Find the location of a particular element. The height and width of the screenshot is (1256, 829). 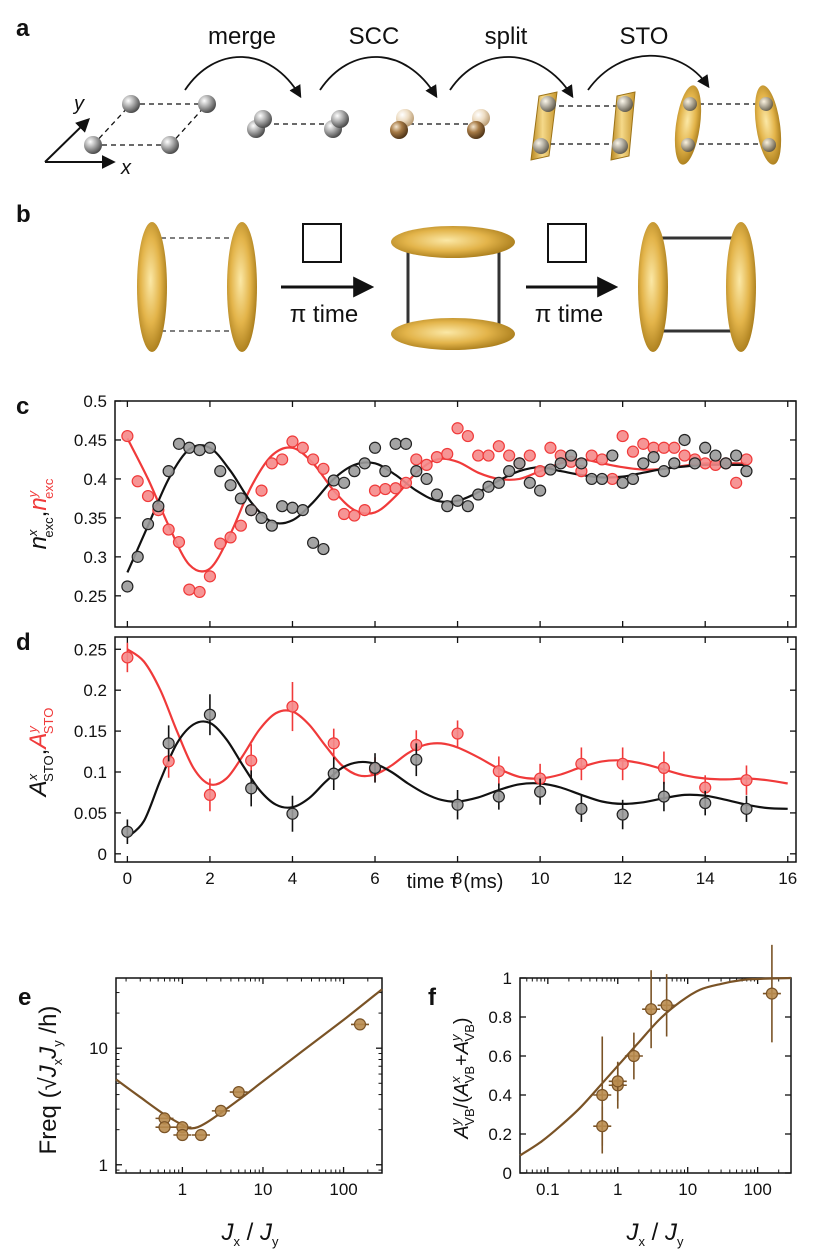

panel-e: e 1 10 100 1 10 Jx / Jy Freq (√JxJy /h) is located at coordinates (200, 1113).